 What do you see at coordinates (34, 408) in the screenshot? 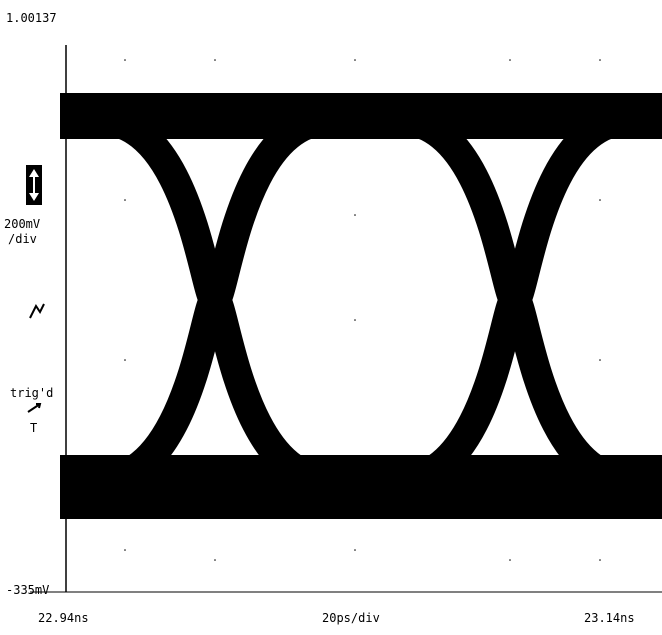
I see `trigger-arrow` at bounding box center [34, 408].